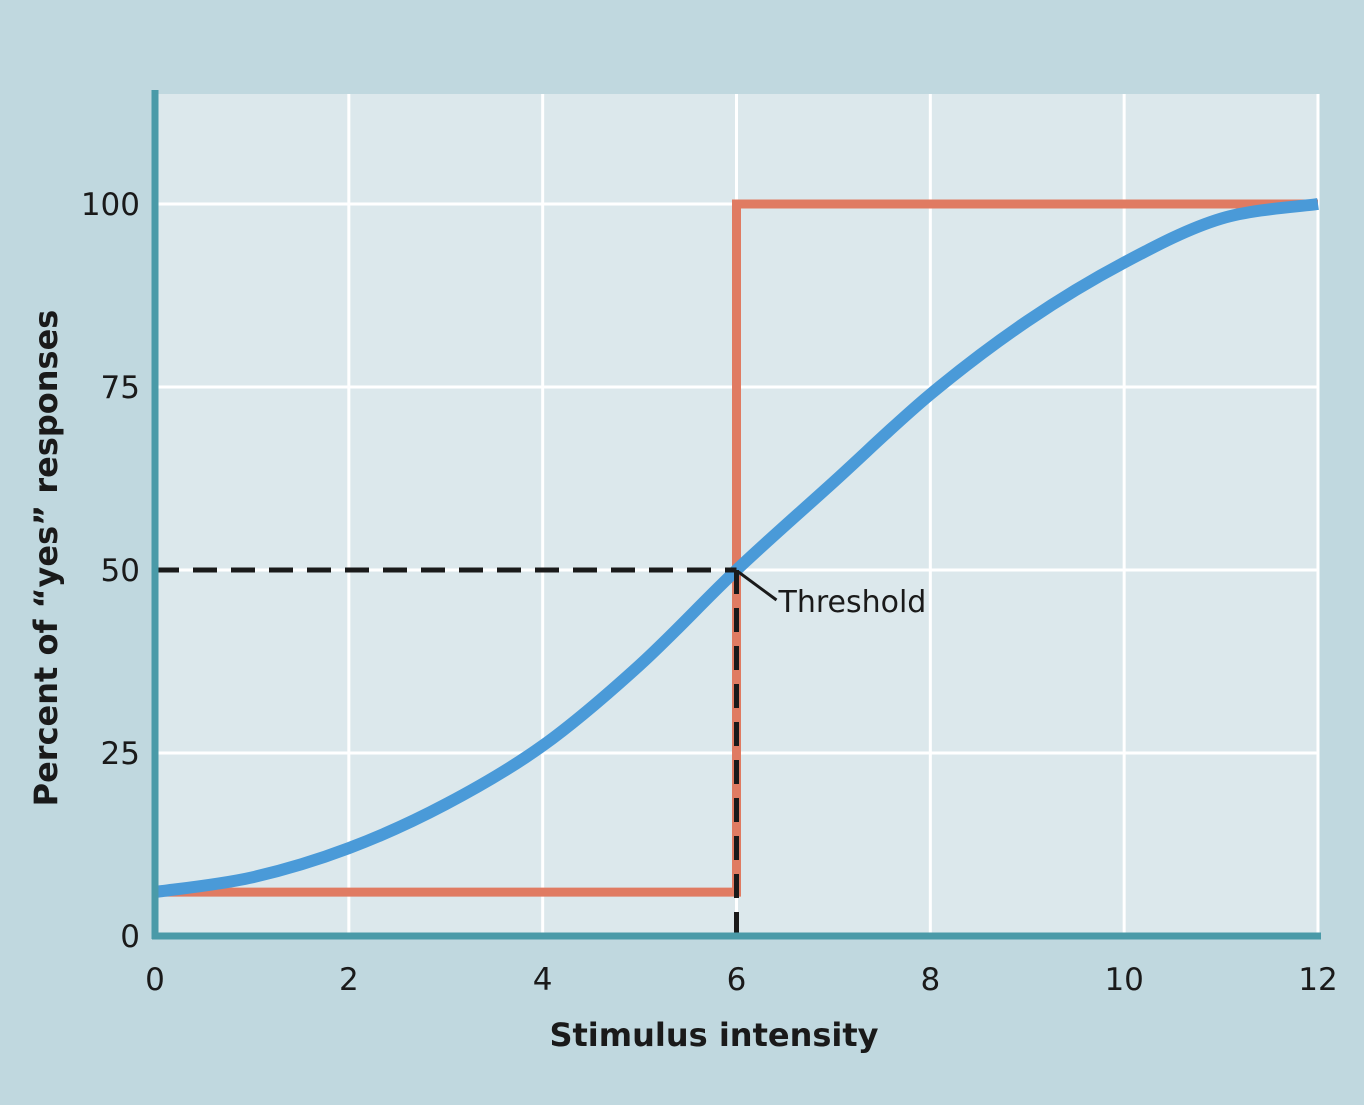 The width and height of the screenshot is (1364, 1105). I want to click on annotations: Threshold, so click(832, 595).